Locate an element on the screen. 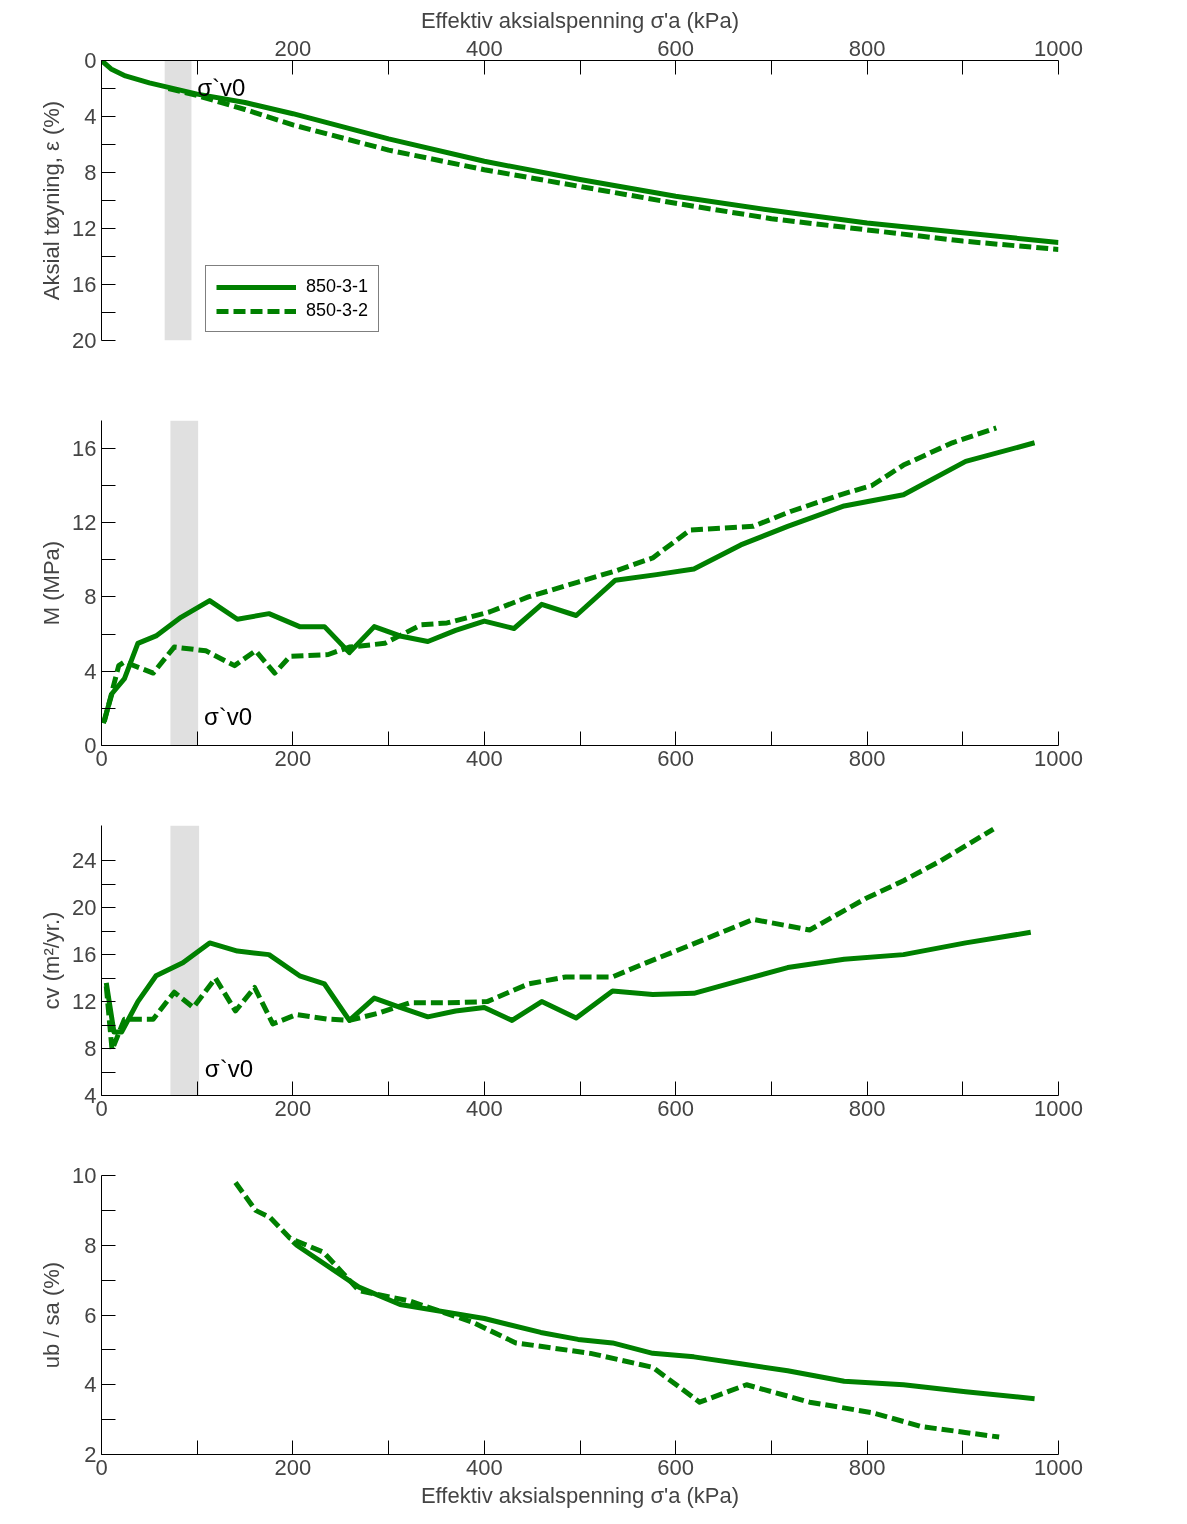 Image resolution: width=1187 pixels, height=1524 pixels. y-axis-title: cv (m²/yr.) is located at coordinates (52, 960).